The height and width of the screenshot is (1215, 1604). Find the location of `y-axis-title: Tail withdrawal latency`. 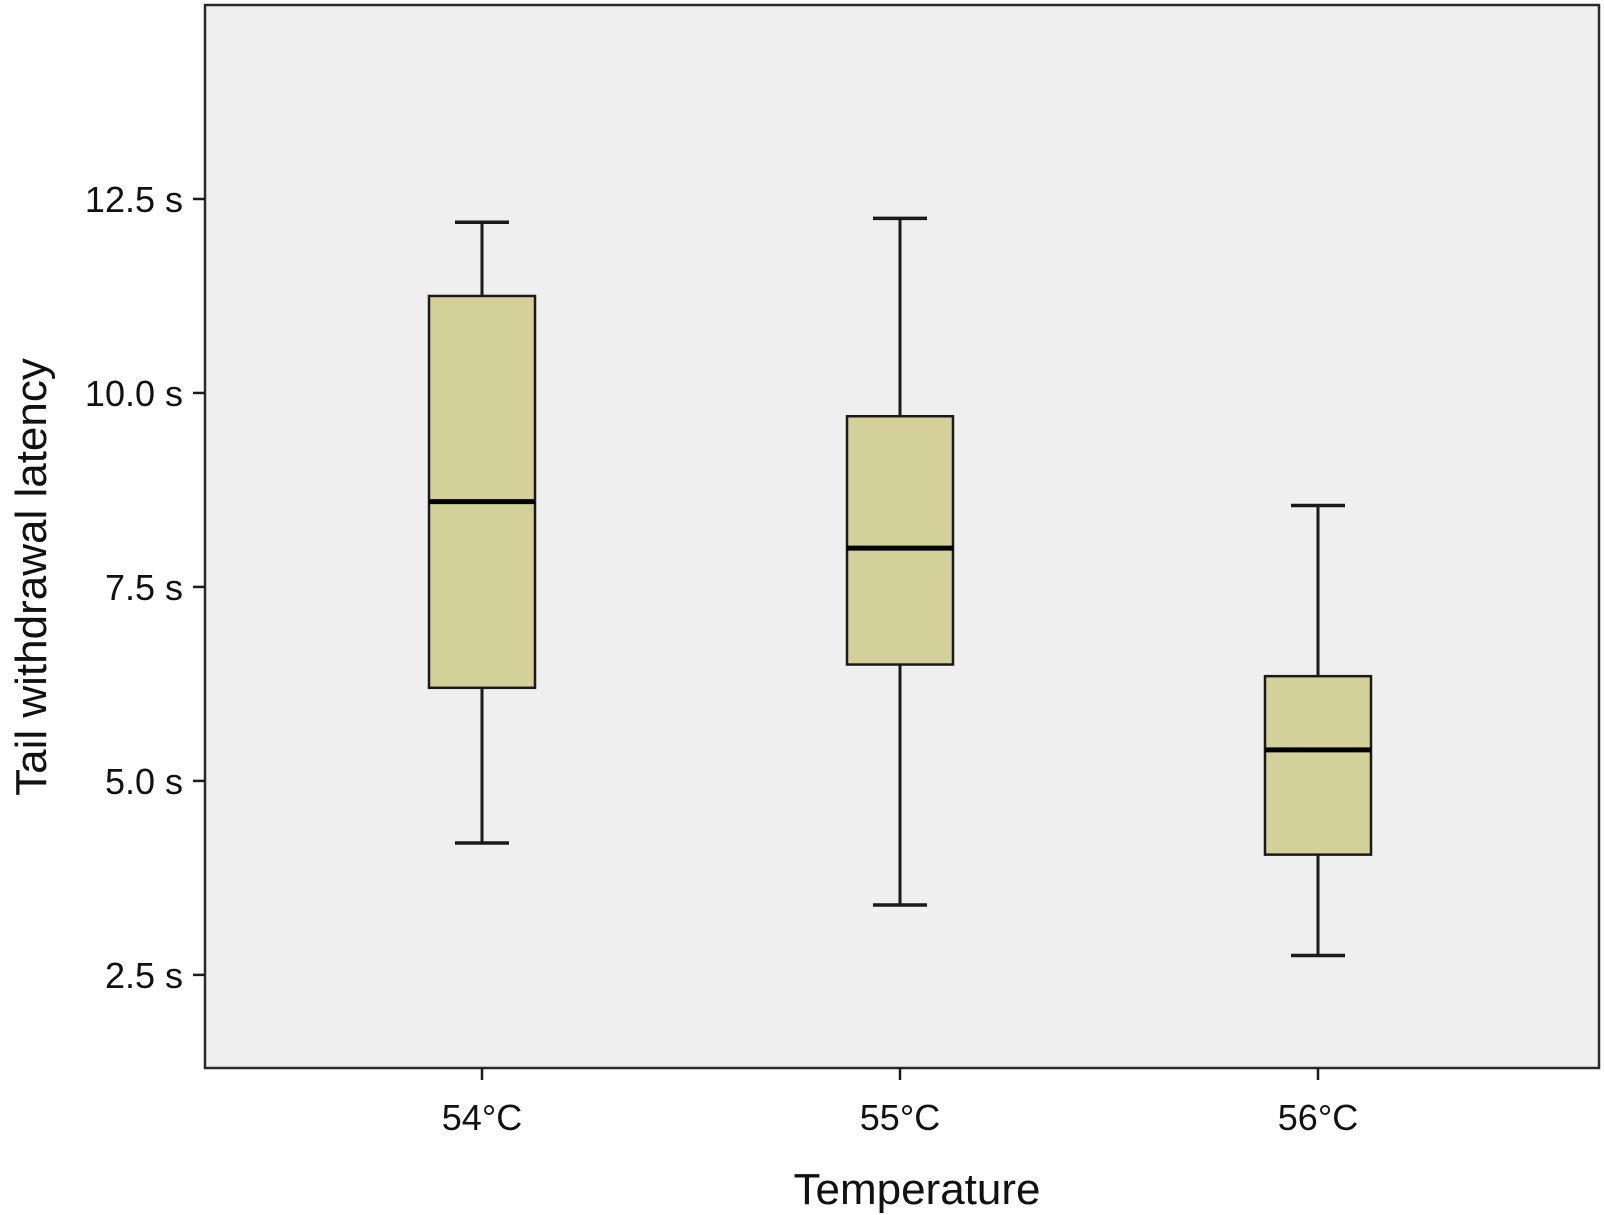

y-axis-title: Tail withdrawal latency is located at coordinates (31, 577).